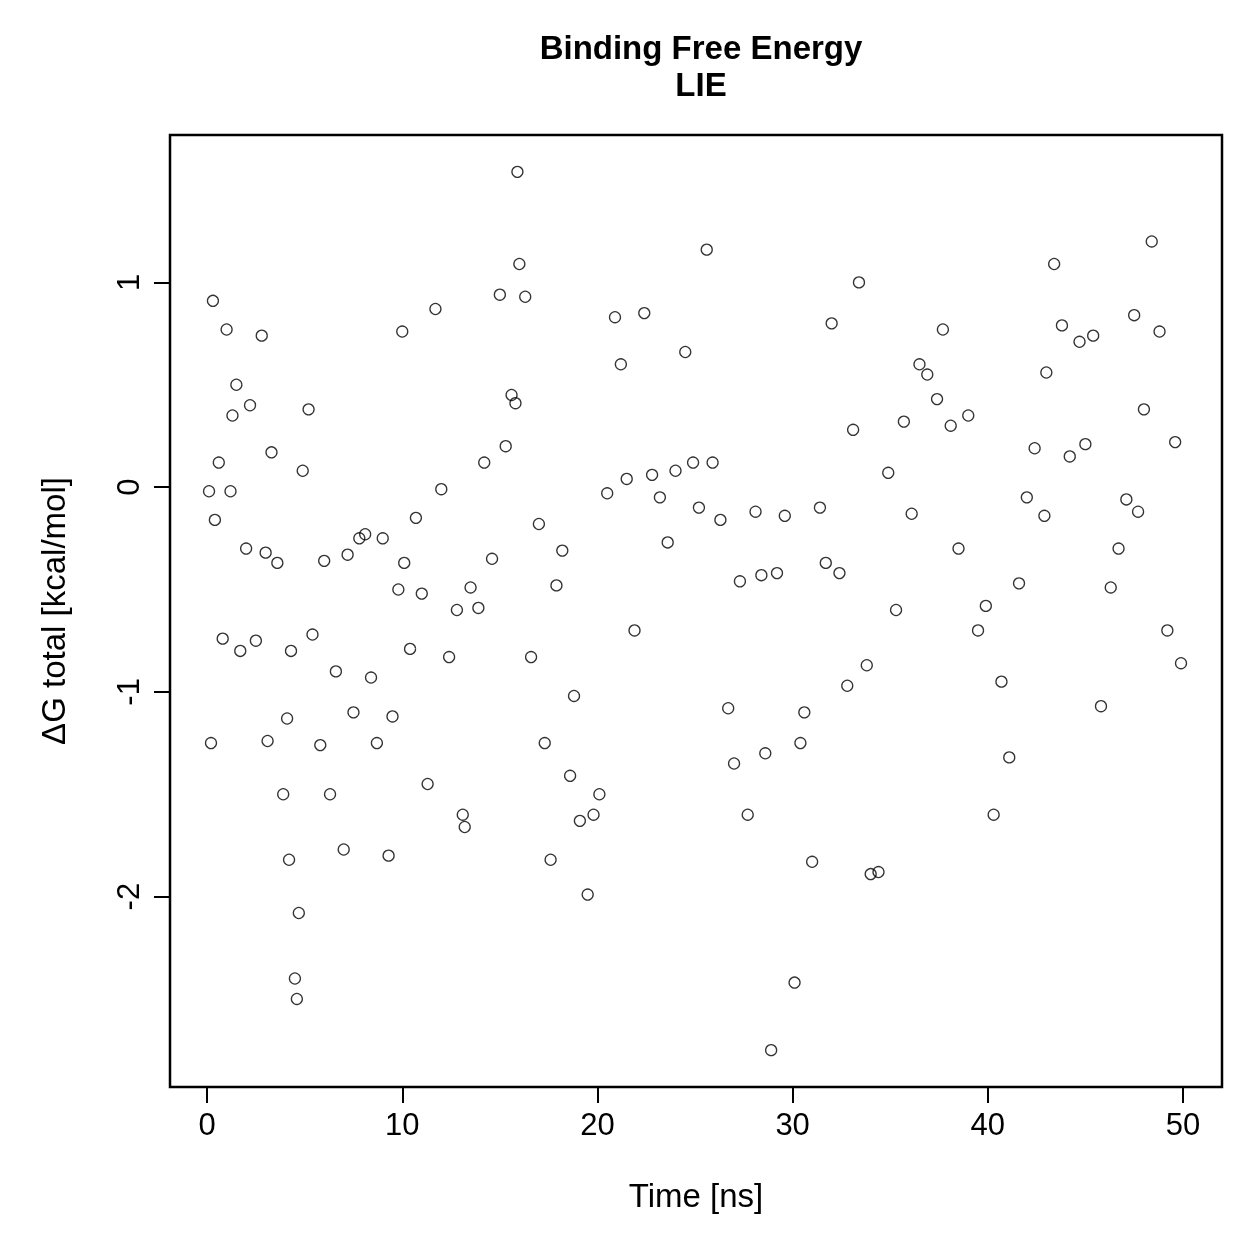 The image size is (1259, 1259). I want to click on x-tick-label: 10, so click(402, 1124).